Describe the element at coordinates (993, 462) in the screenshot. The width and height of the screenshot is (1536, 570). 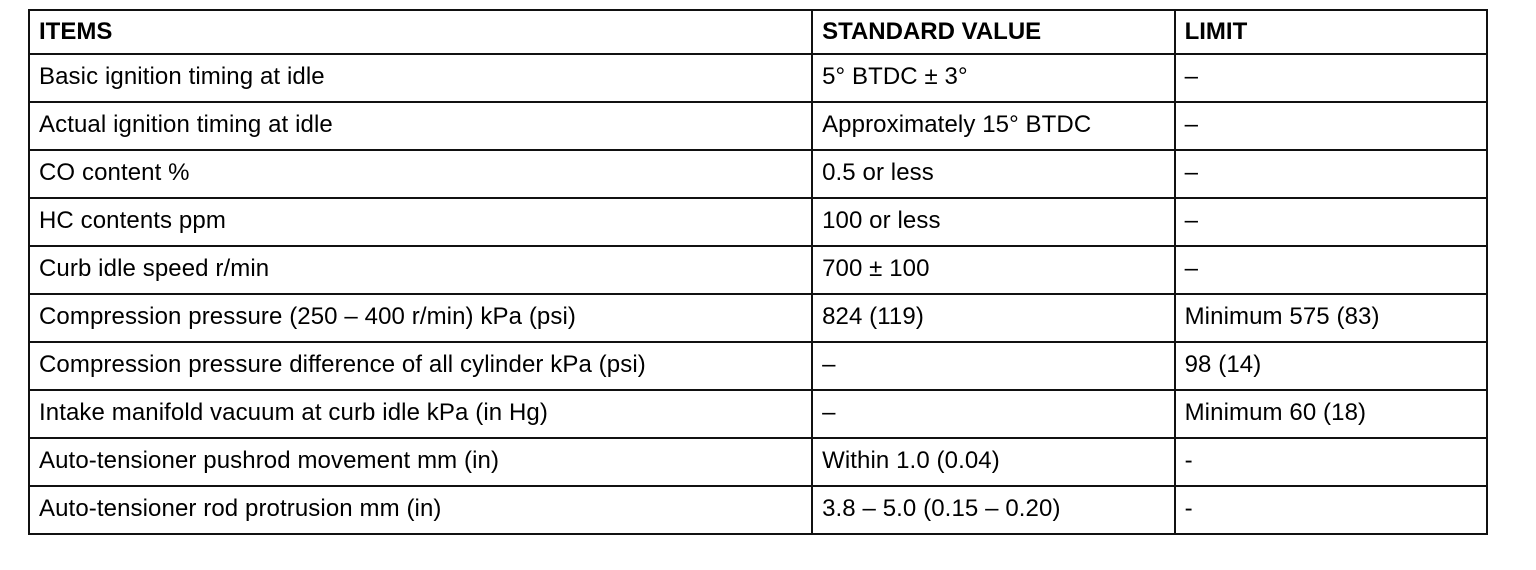
I see `standard-value-cell: Within 1.0 (0.04)` at that location.